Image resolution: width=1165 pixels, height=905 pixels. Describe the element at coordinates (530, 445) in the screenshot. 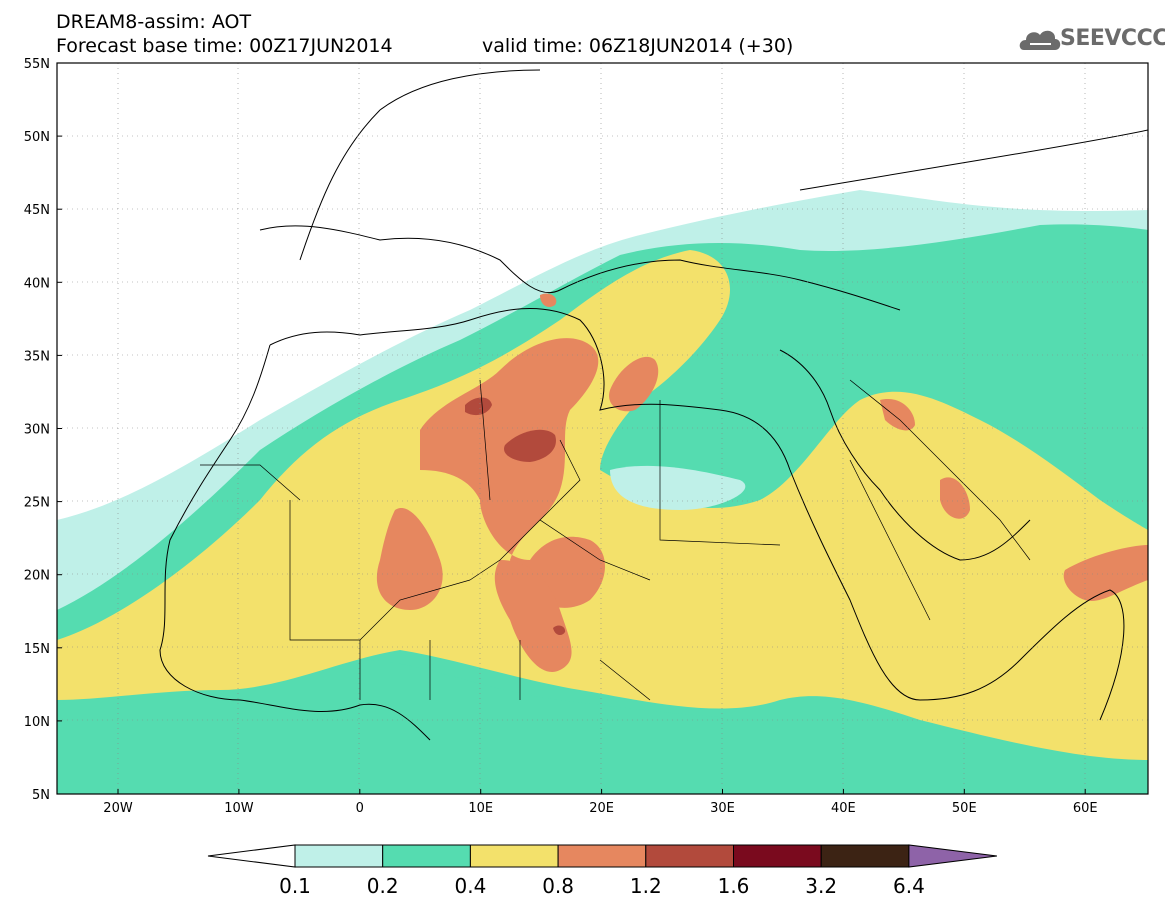

I see `aot-contour-1.2` at that location.